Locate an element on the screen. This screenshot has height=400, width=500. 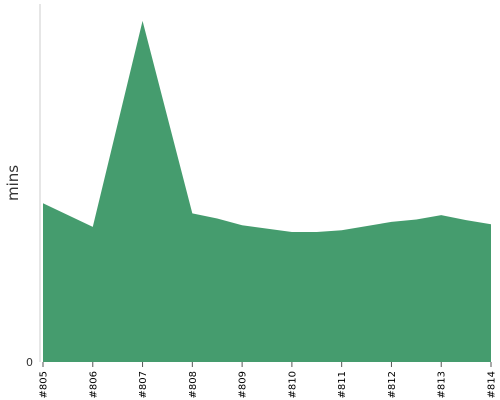
x-tick-label: #806 is located at coordinates (93, 384).